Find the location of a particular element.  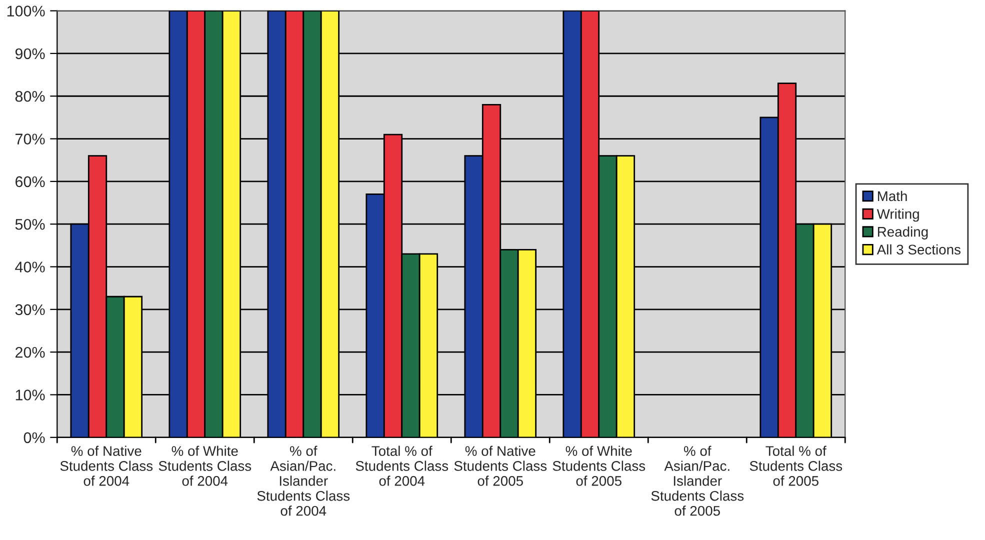

legend-label: All 3 Sections is located at coordinates (918, 249).